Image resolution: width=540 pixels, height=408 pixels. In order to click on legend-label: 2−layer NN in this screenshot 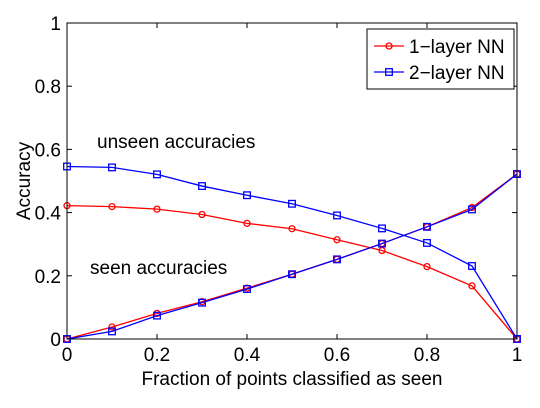, I will do `click(457, 73)`.